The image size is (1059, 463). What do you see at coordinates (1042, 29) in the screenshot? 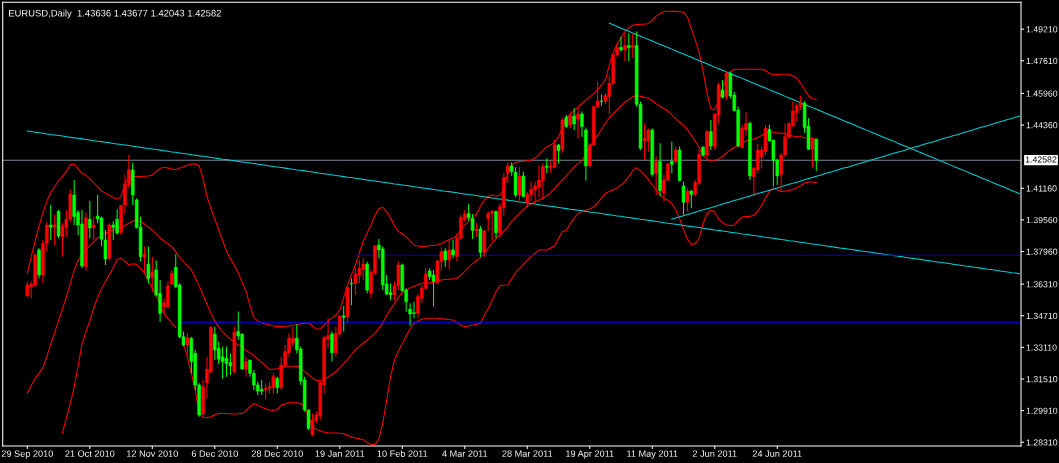
I see `y-tick-label: 1.49210` at bounding box center [1042, 29].